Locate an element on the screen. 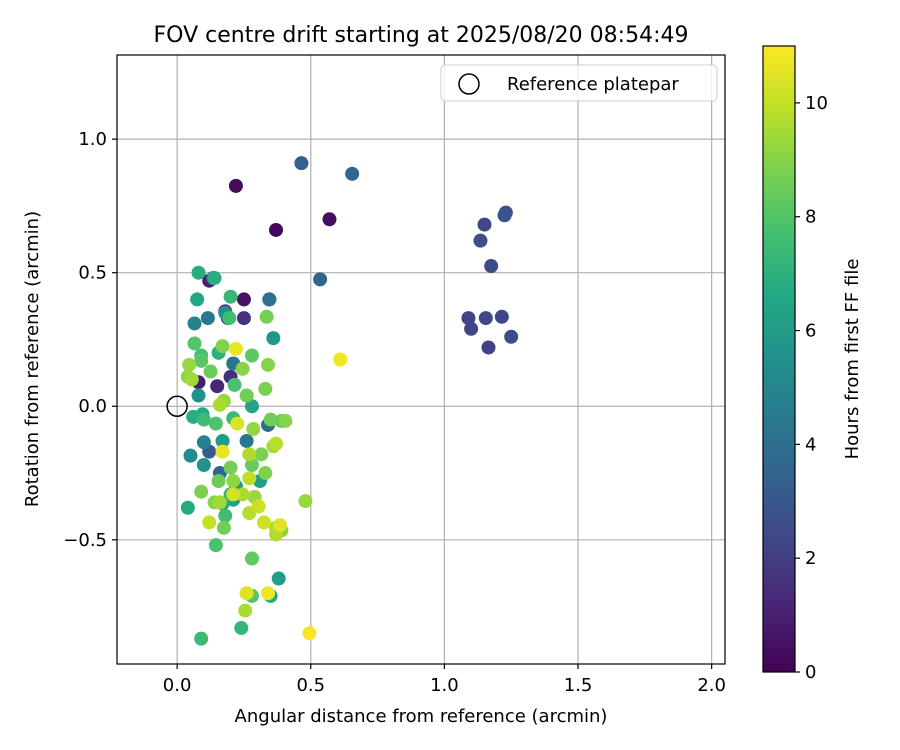  x-tick-label: 0.5 is located at coordinates (310, 685).